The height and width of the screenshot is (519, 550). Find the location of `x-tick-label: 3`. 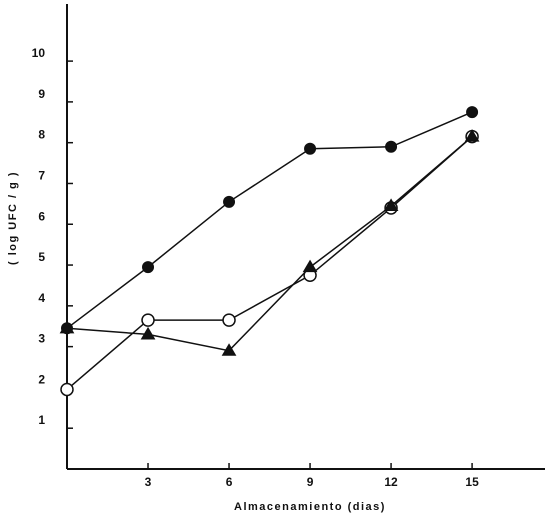

x-tick-label: 3 is located at coordinates (148, 482).